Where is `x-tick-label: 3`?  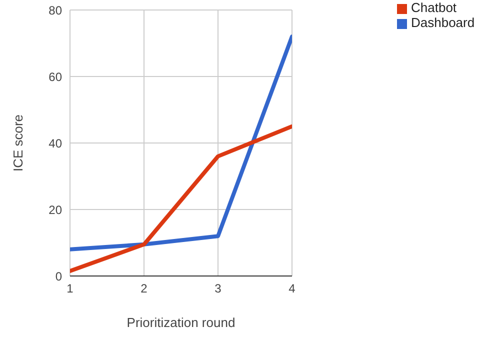 x-tick-label: 3 is located at coordinates (218, 289).